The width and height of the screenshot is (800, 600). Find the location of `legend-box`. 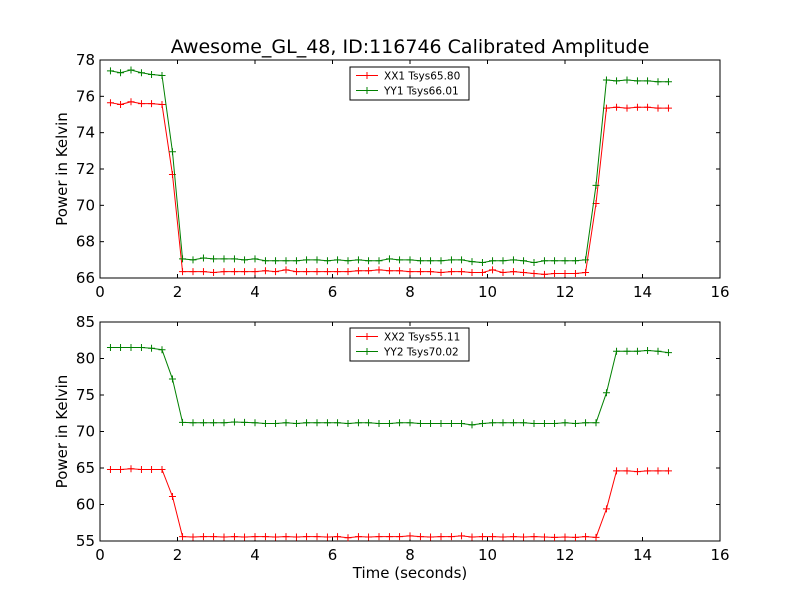

legend-box is located at coordinates (409, 83).